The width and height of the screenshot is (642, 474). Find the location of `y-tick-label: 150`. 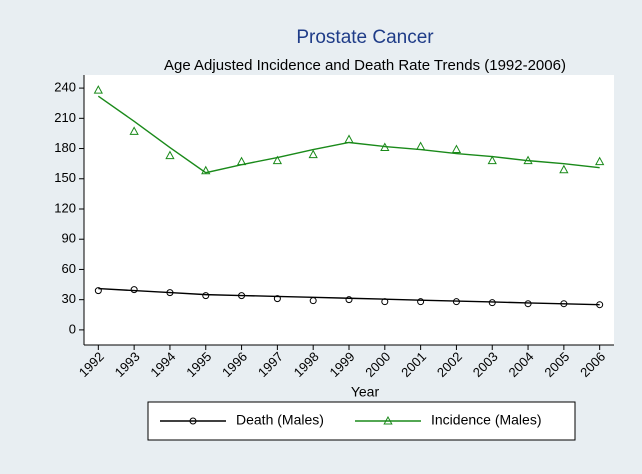

y-tick-label: 150 is located at coordinates (65, 177).